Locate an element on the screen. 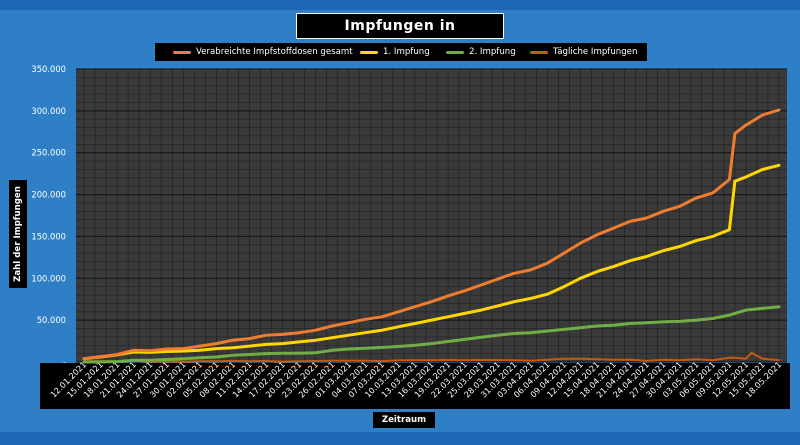 Image resolution: width=800 pixels, height=445 pixels. frame-top-bar is located at coordinates (400, 5).